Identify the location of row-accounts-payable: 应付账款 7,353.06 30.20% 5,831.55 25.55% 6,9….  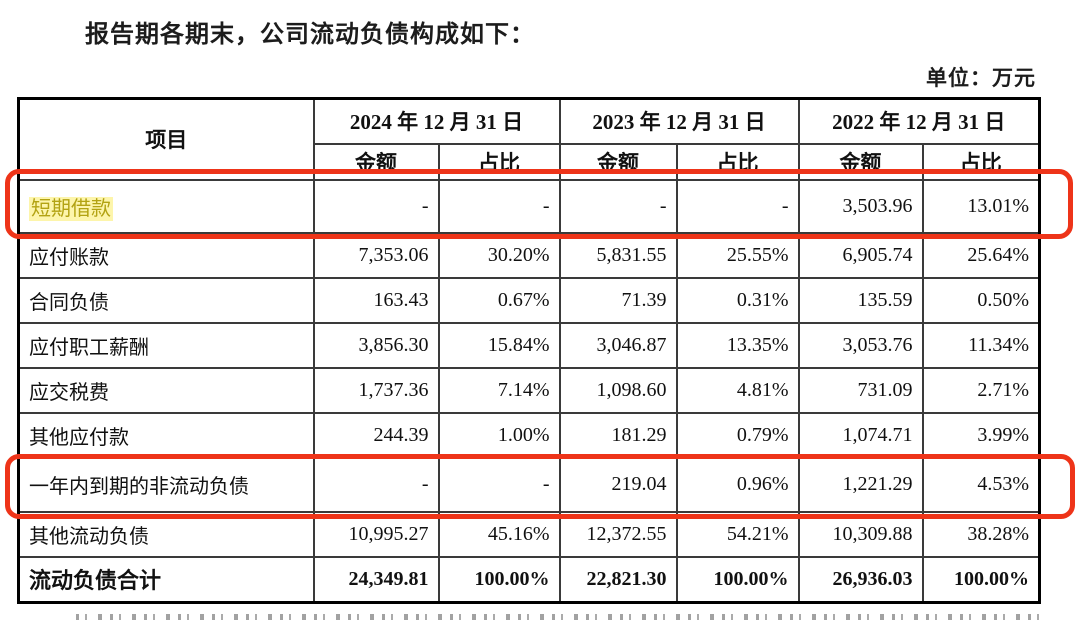
(529, 255).